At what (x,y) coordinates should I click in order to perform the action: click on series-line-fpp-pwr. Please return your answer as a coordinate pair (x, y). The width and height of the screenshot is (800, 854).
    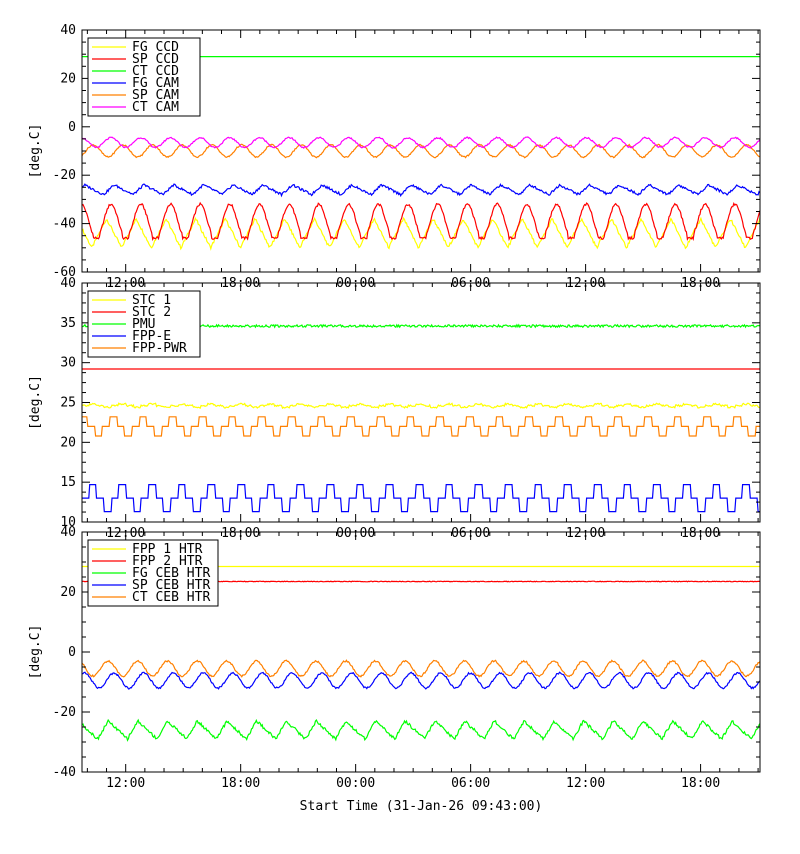
    Looking at the image, I should click on (421, 426).